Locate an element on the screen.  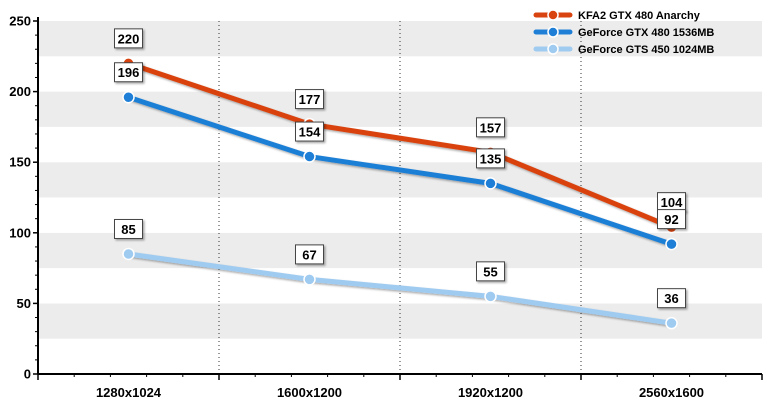
data-label: 157 is located at coordinates (491, 127).